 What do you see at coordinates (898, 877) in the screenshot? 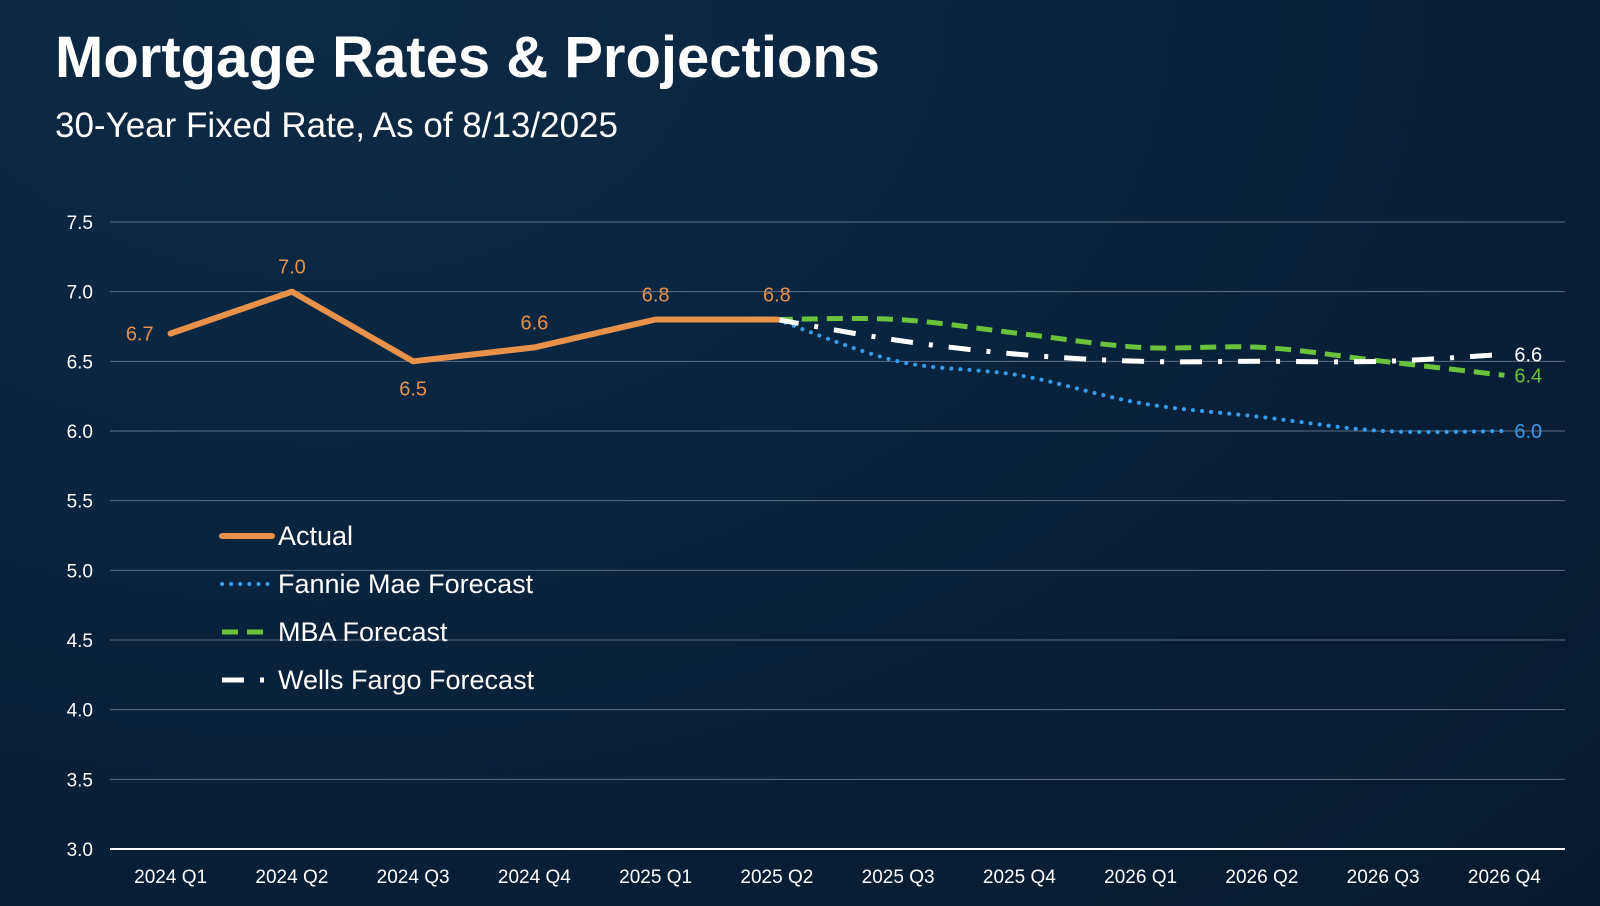
I see `x-tick-label: 2025 Q3` at bounding box center [898, 877].